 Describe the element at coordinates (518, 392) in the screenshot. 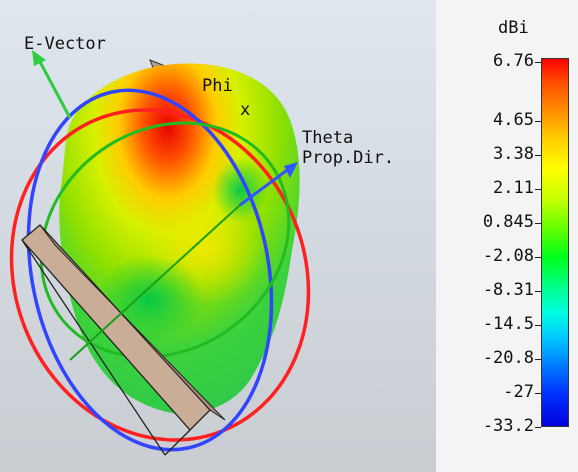

I see `legend-tick-label: -27` at that location.